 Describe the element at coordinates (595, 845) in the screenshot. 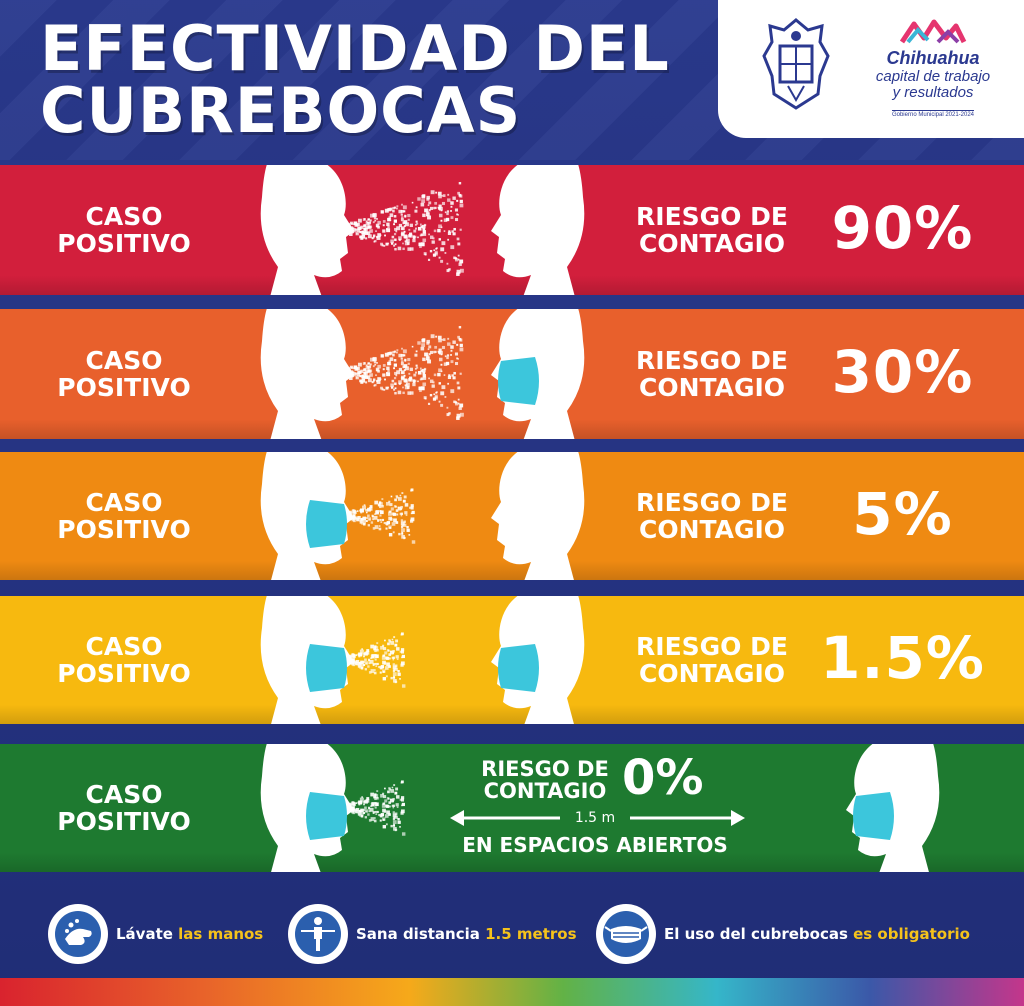

I see `location-label: EN ESPACIOS ABIERTOS` at that location.